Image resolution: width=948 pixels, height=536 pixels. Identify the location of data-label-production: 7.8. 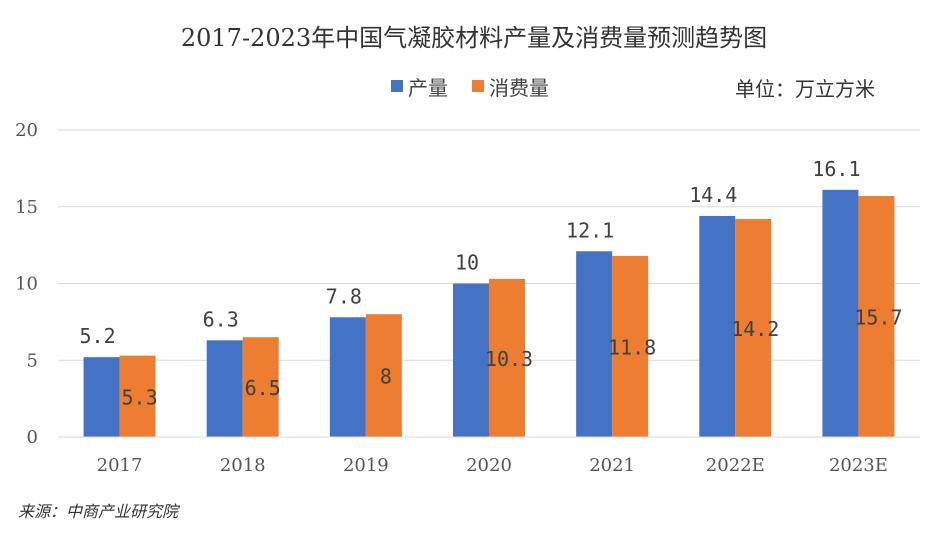
(344, 296).